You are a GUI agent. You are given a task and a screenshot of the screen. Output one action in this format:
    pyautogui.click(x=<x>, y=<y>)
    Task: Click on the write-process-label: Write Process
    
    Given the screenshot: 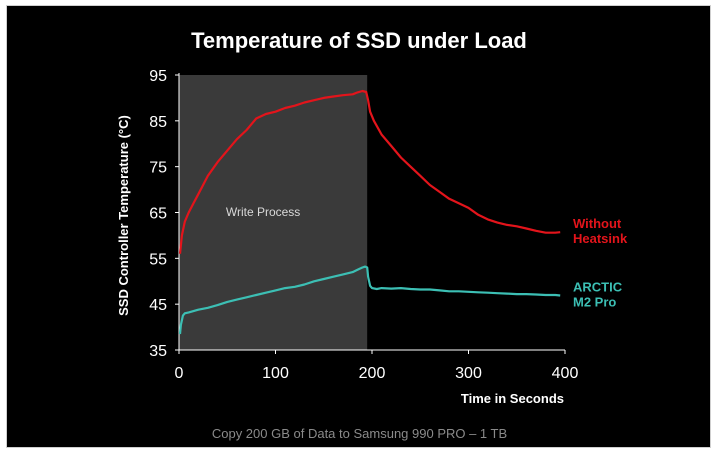 What is the action you would take?
    pyautogui.click(x=263, y=212)
    